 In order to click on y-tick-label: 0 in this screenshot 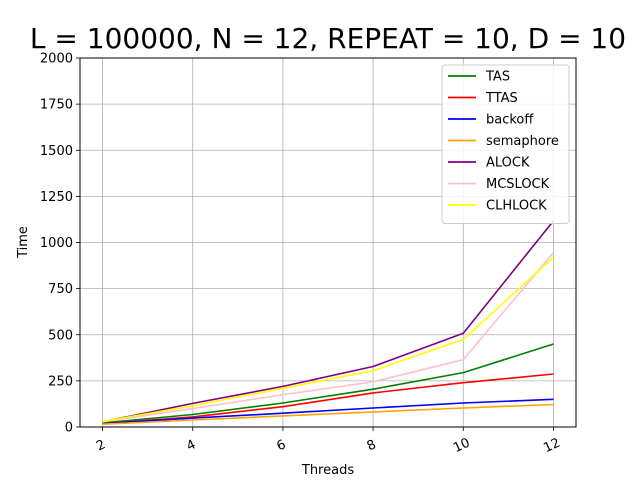, I will do `click(69, 428)`.